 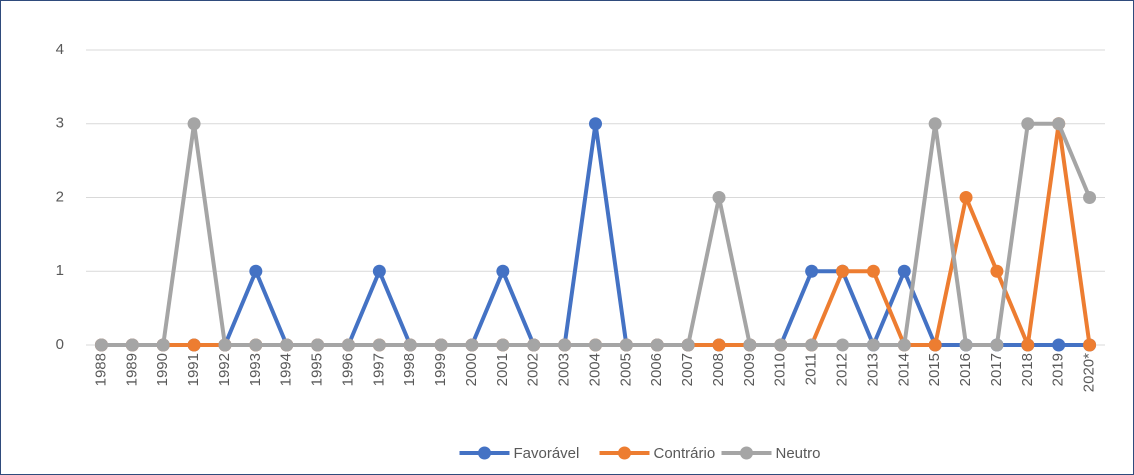 What do you see at coordinates (872, 369) in the screenshot?
I see `x-tick-label: 2013` at bounding box center [872, 369].